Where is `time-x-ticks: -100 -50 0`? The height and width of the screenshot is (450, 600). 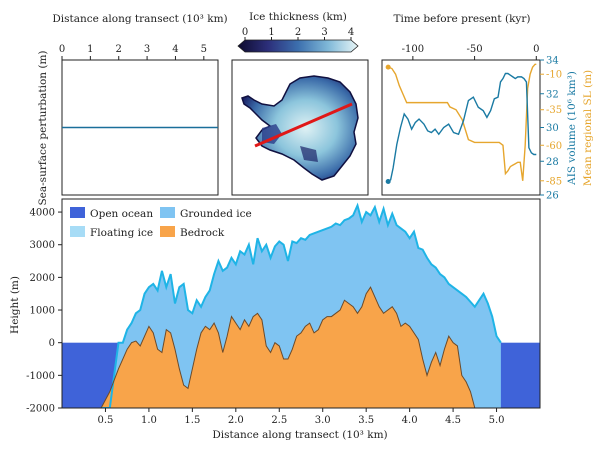
time-x-ticks: -100 -50 0 is located at coordinates (470, 52).